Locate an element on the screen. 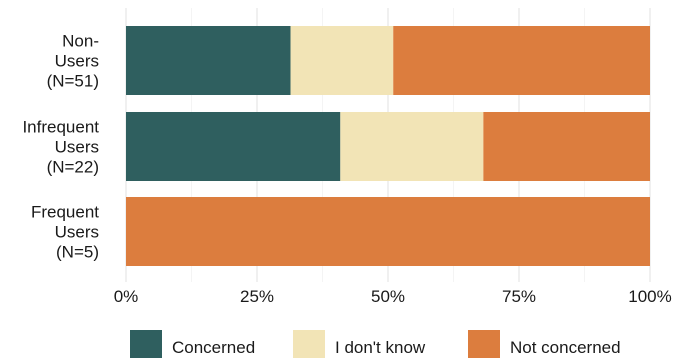  category-label-line: Non- is located at coordinates (80, 41).